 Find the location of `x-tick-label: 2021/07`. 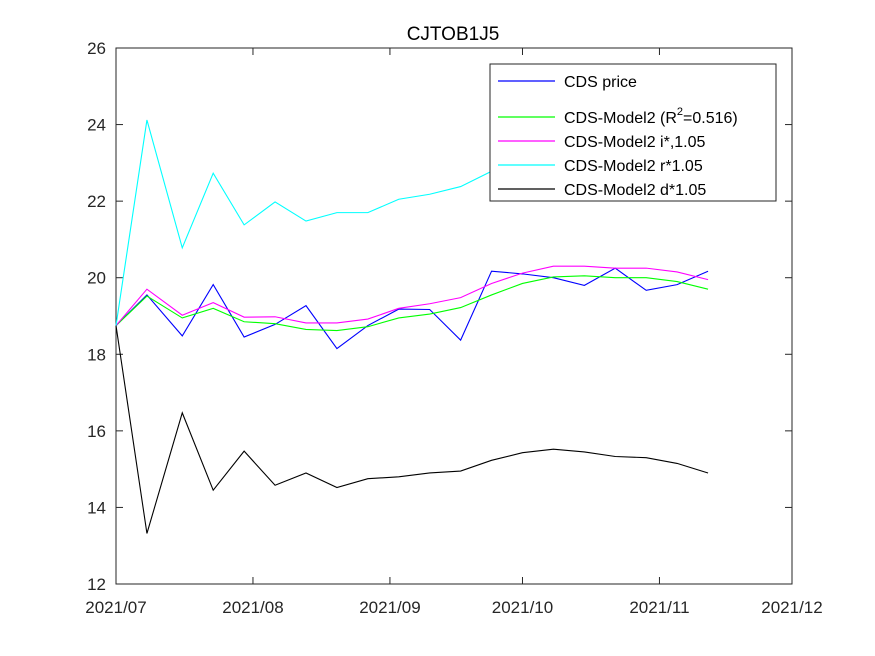

x-tick-label: 2021/07 is located at coordinates (115, 607).